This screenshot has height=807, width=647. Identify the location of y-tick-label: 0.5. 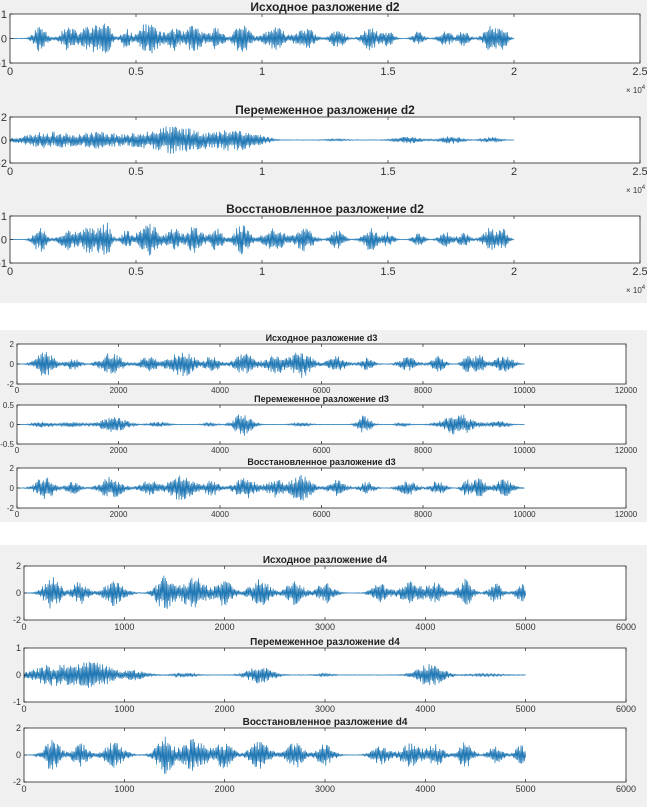
(9, 405).